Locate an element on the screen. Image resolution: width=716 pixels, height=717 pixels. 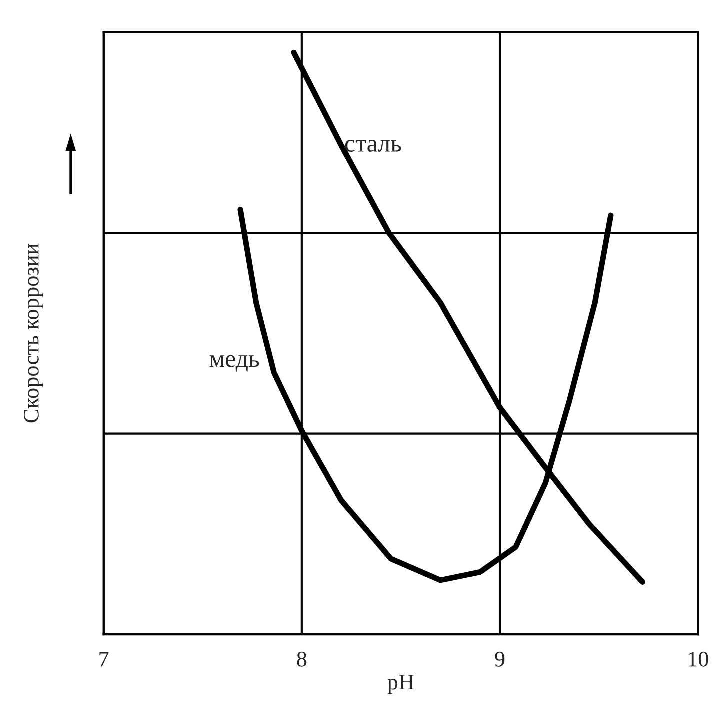
y-axis-title: Скорость коррозии is located at coordinates (34, 333).